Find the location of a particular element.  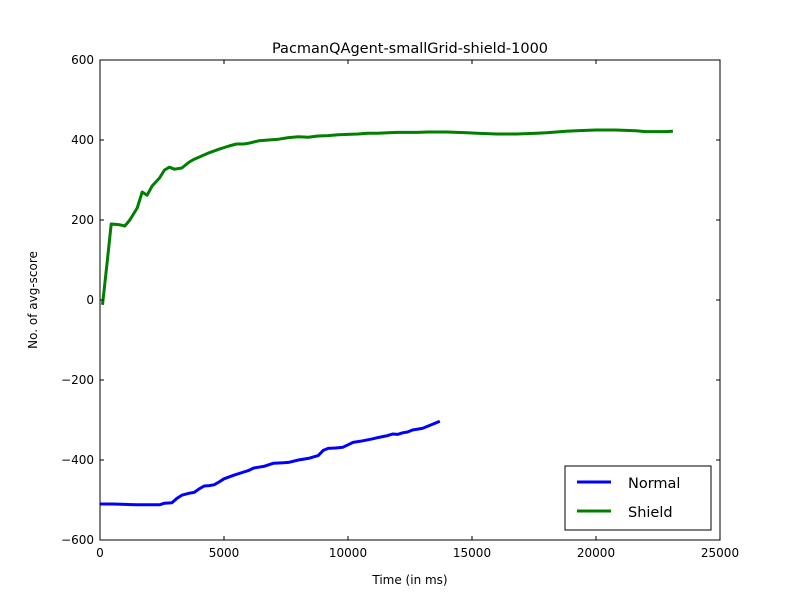

y-tick-label: 200 is located at coordinates (82, 220).